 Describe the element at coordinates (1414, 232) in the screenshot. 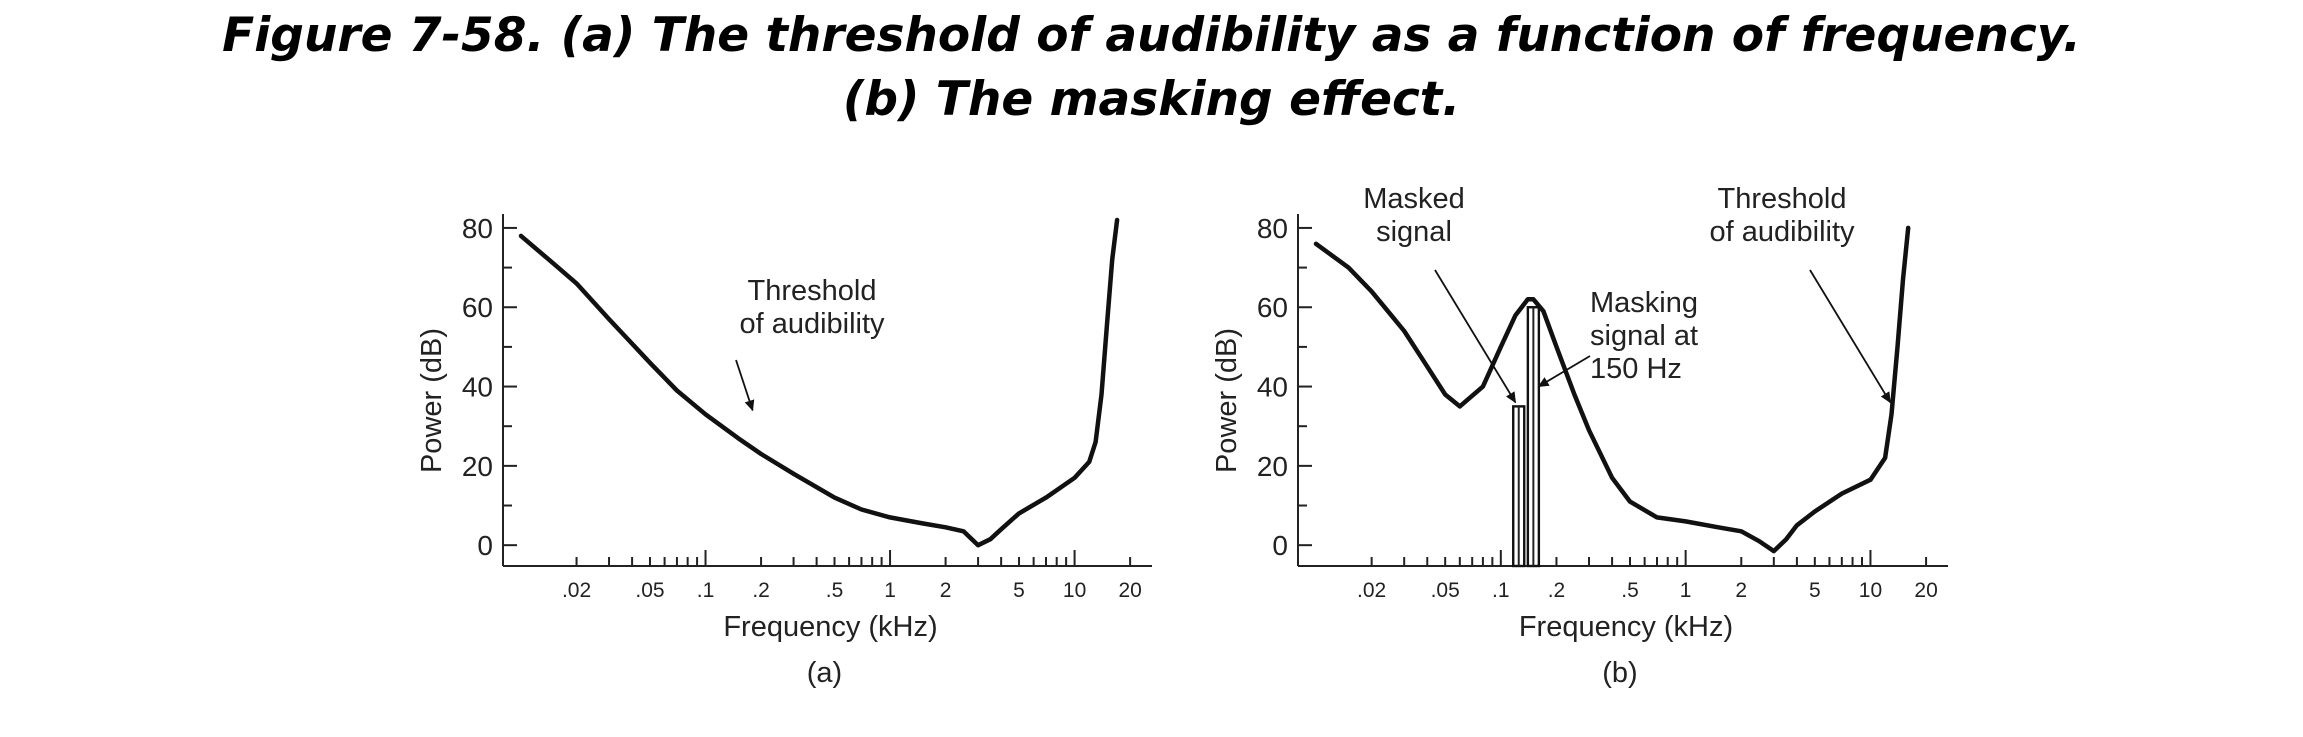

I see `annotation-line: signal` at that location.